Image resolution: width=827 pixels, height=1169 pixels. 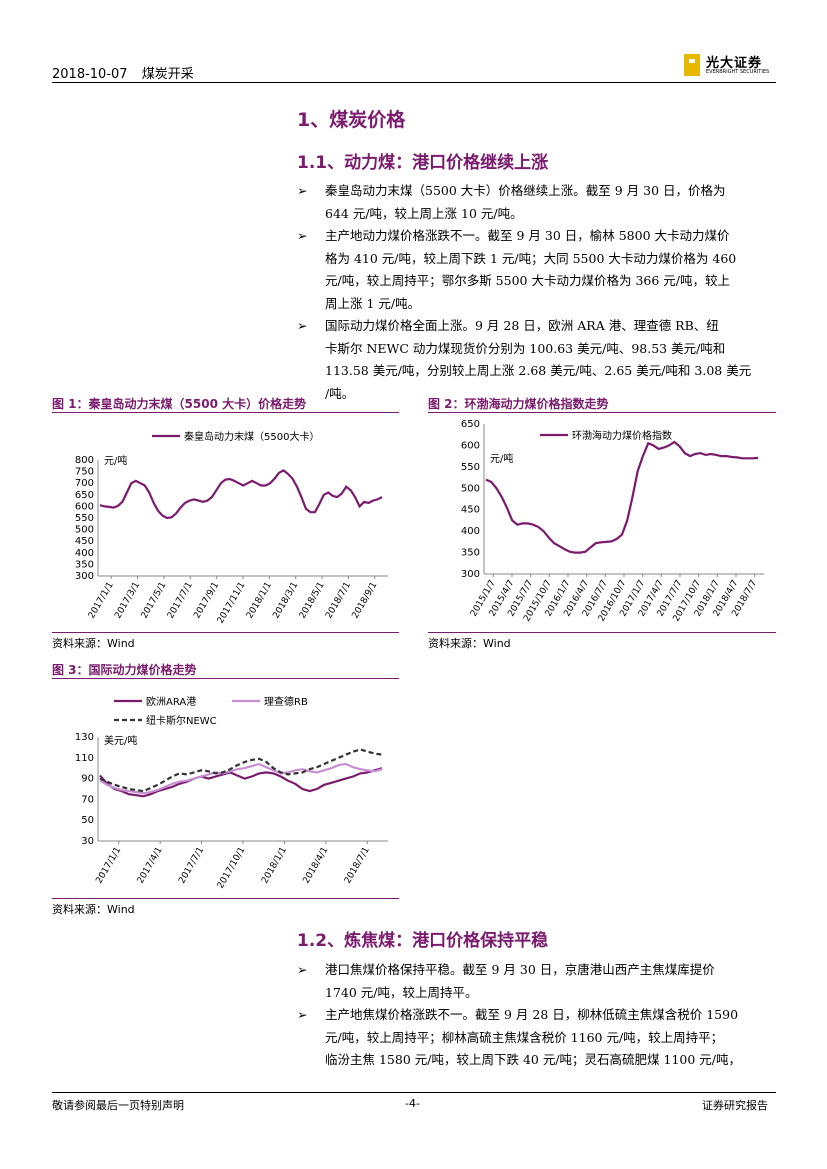 I want to click on bullet-line: 港口焦煤价格保持平稳。截至 9 月 30 日，京唐港山西产主焦煤库提价, so click(x=520, y=969).